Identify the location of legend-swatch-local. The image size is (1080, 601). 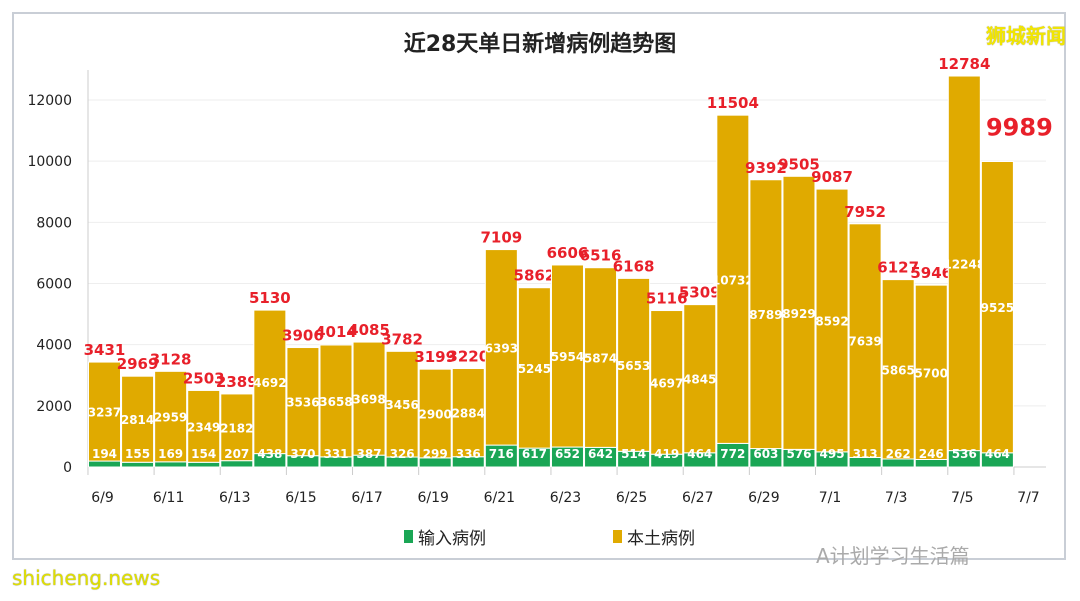
(617, 536).